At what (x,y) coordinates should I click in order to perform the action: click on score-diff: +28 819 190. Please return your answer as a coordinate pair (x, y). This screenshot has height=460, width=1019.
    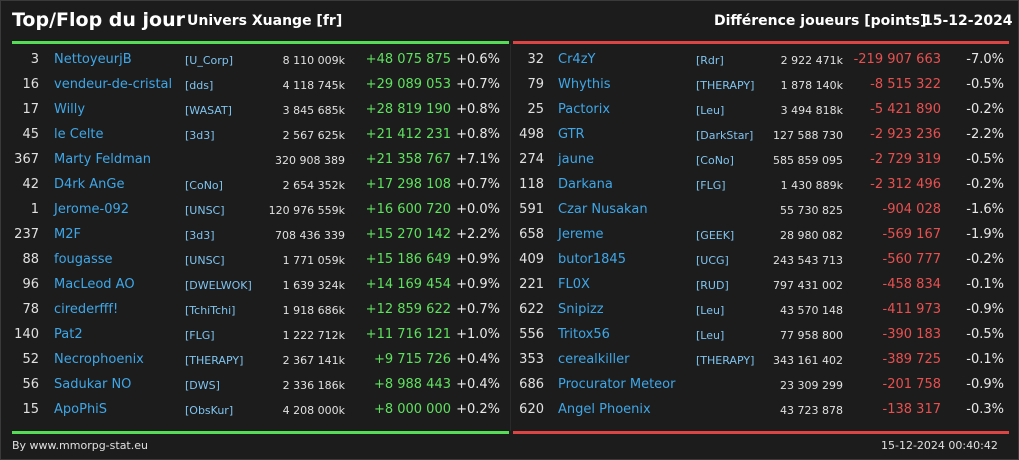
    Looking at the image, I should click on (408, 109).